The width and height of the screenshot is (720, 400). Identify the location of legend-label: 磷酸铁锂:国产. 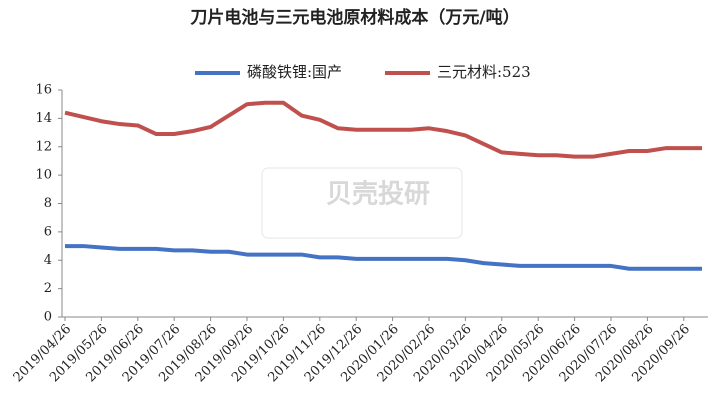
(294, 72).